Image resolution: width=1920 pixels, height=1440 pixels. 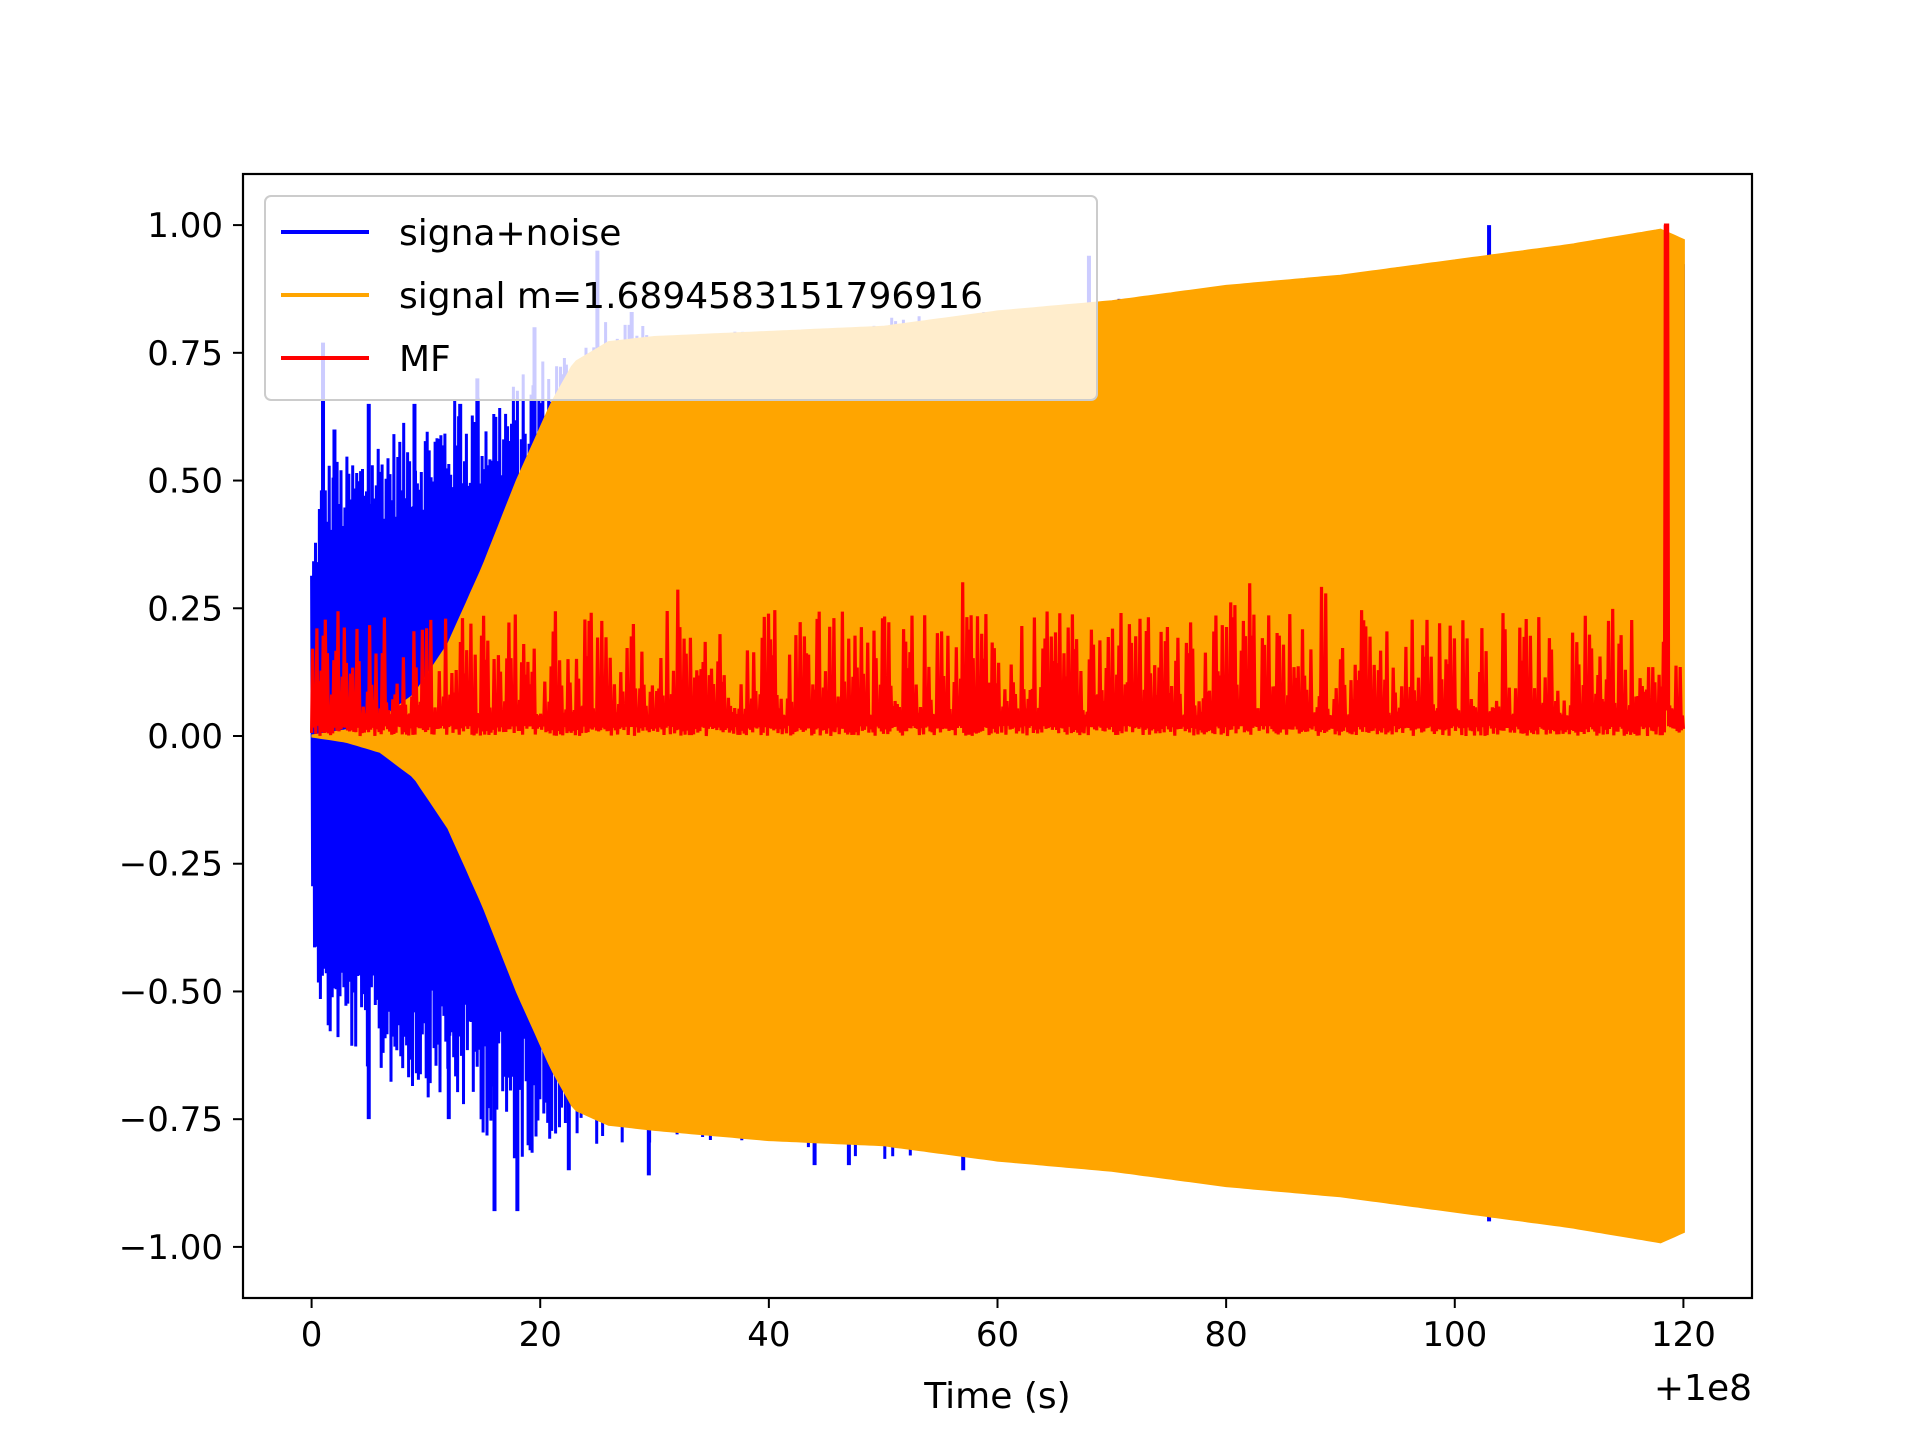 What do you see at coordinates (185, 354) in the screenshot?
I see `y-tick-label: 0.75` at bounding box center [185, 354].